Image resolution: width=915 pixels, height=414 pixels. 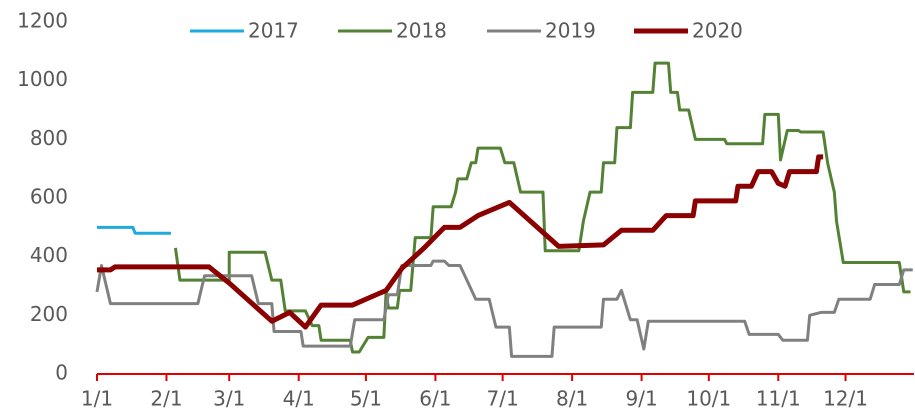 What do you see at coordinates (845, 399) in the screenshot?
I see `x-tick-label: 12/1` at bounding box center [845, 399].